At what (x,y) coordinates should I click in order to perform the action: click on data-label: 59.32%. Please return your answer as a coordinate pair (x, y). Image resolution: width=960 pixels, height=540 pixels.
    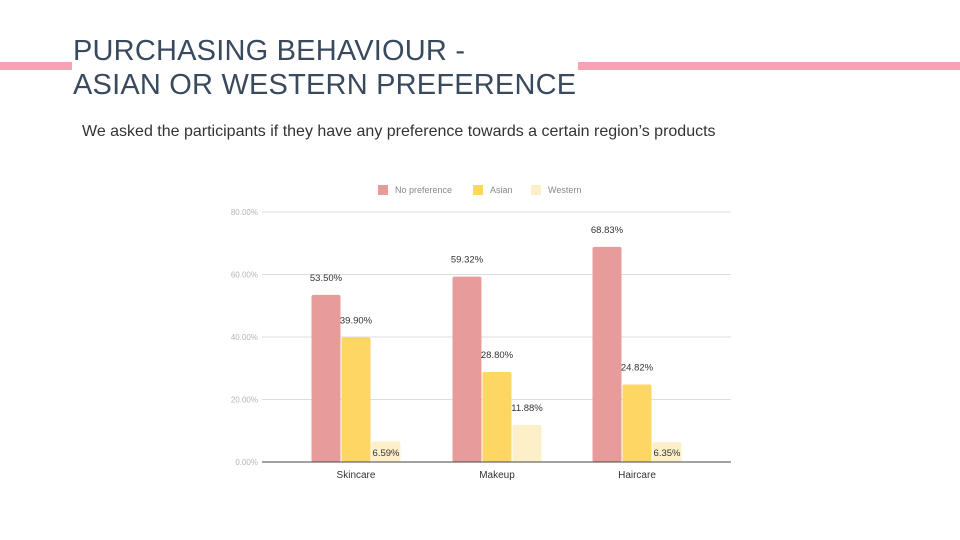
    Looking at the image, I should click on (467, 260).